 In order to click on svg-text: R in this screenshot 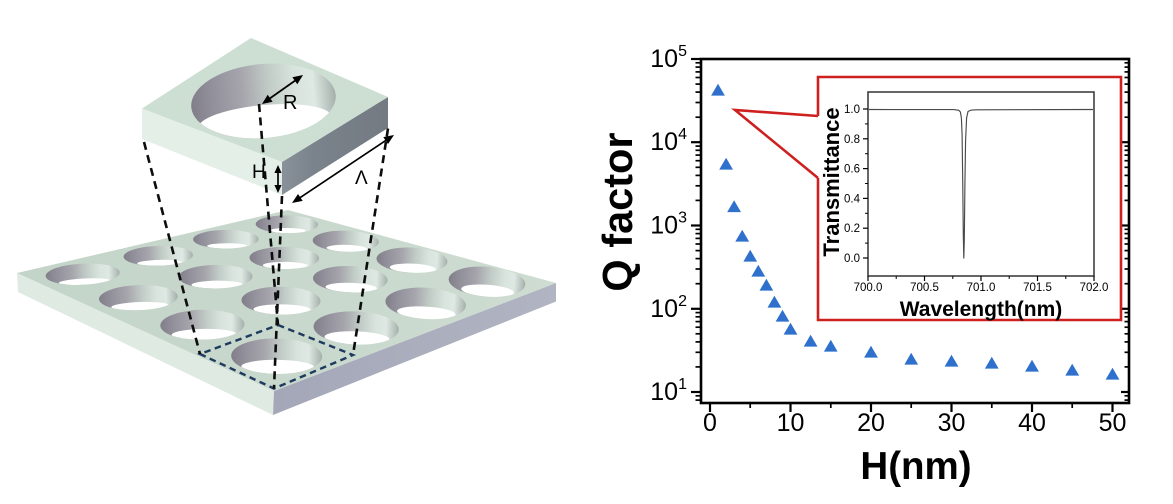, I will do `click(290, 103)`.